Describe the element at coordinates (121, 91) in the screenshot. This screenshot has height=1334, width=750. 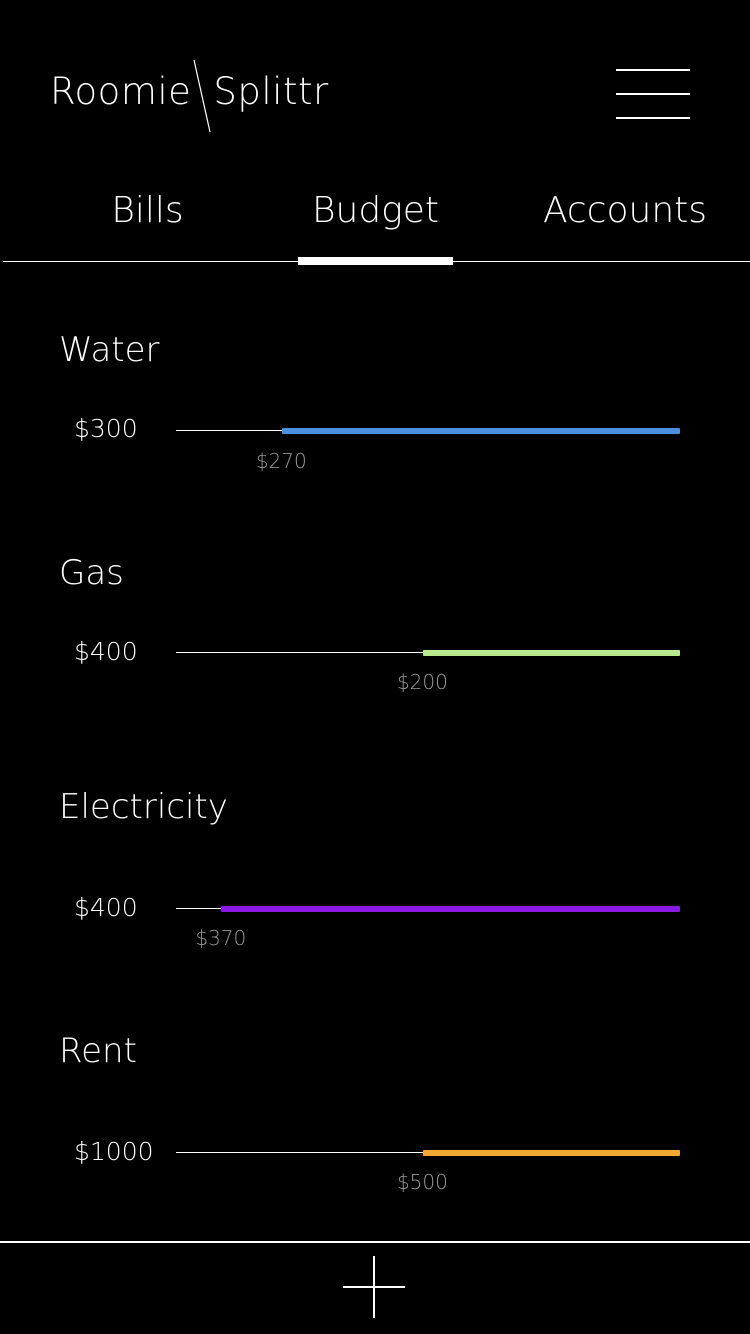
I see `logo-text-left: Roomie` at that location.